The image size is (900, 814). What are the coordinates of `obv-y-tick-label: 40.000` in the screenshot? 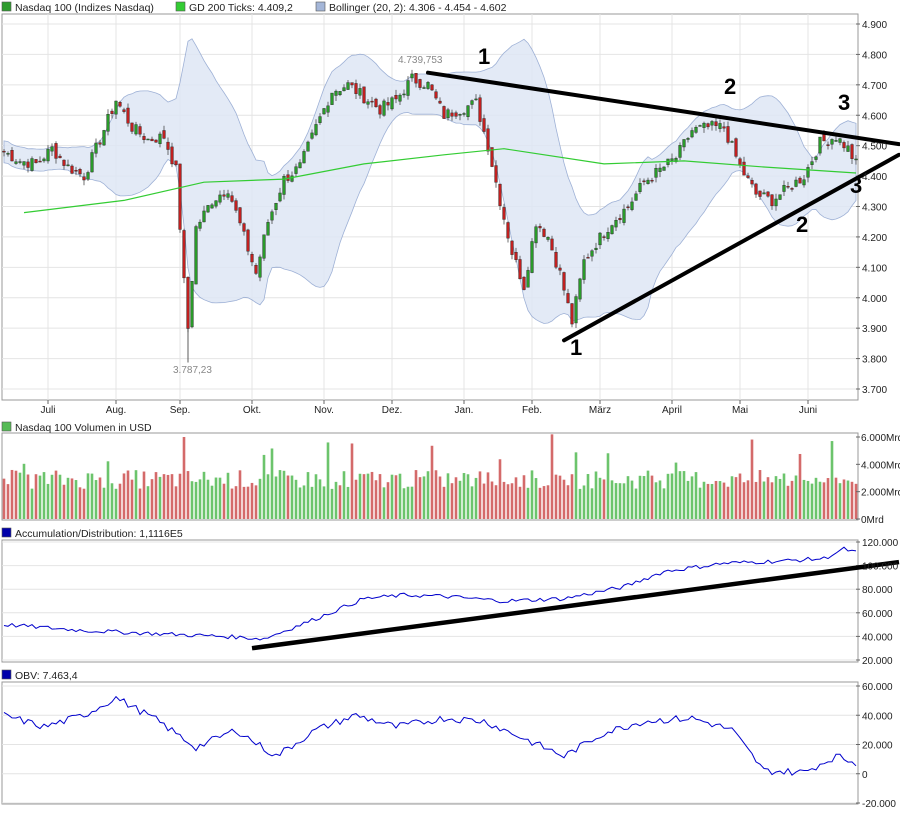 It's located at (877, 716).